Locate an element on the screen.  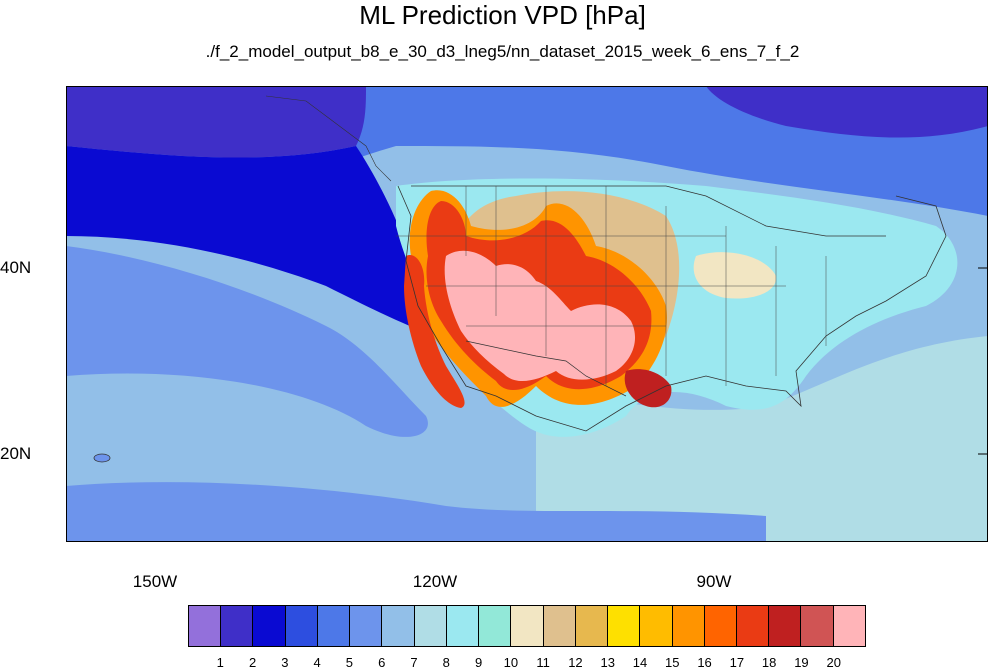
offshore-dark-band is located at coordinates (251, 241).